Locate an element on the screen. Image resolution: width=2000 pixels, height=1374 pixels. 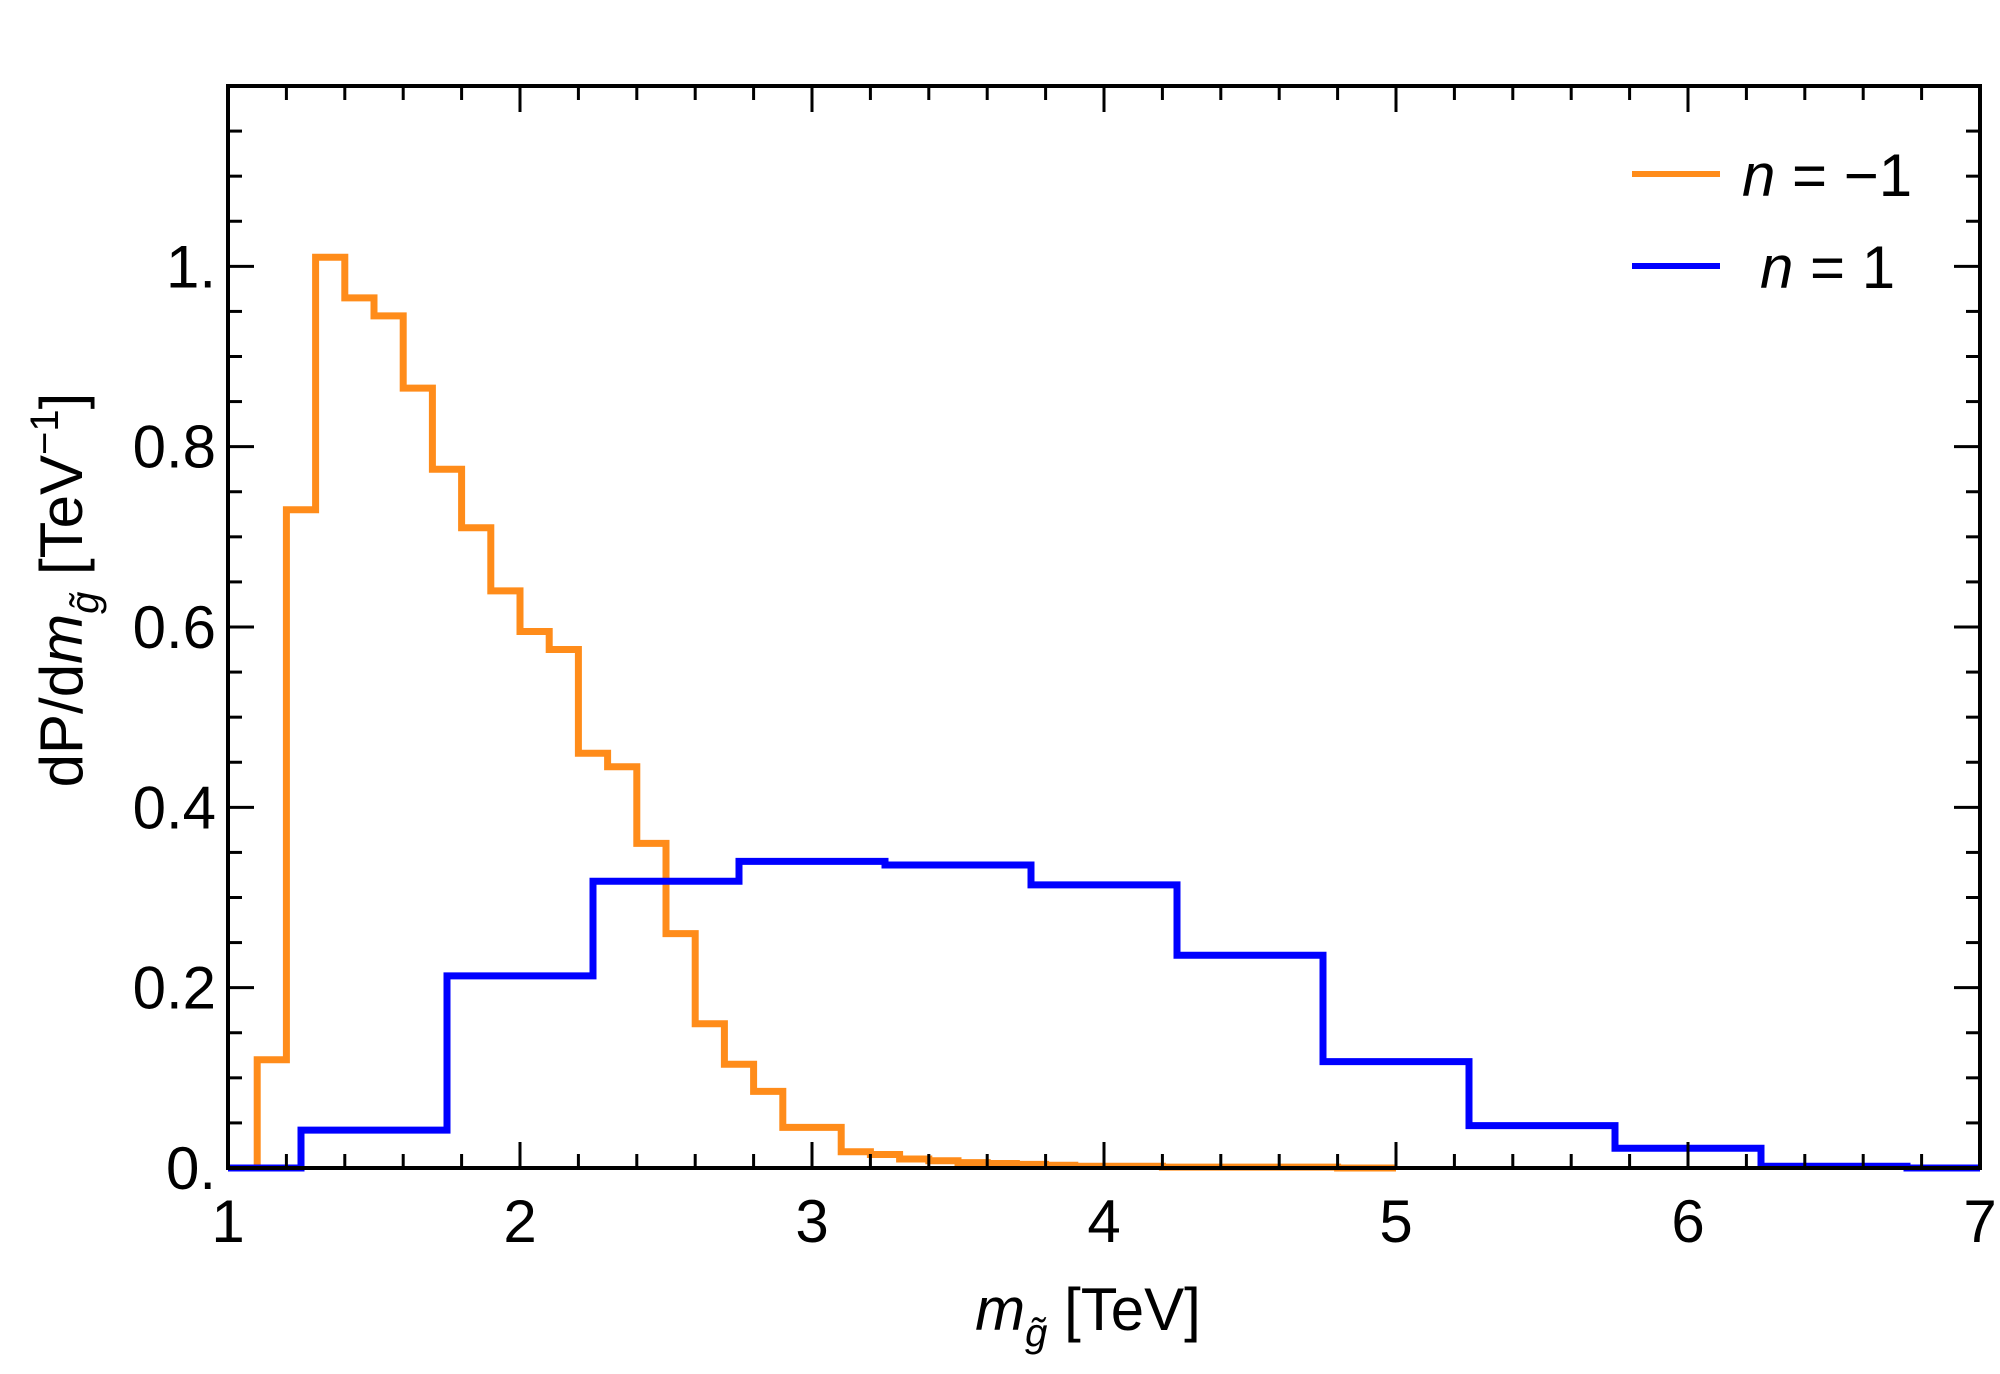
y-tick-label: 0.6 is located at coordinates (174, 627).